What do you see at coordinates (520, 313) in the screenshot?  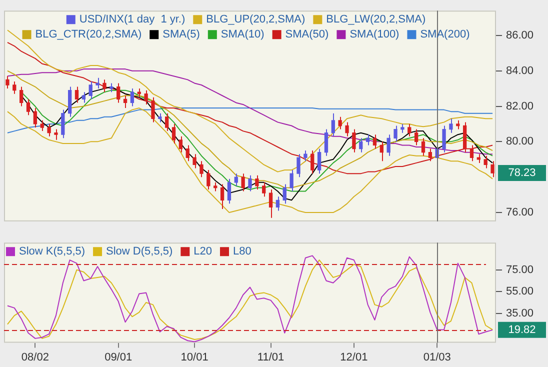 I see `y-tick-label: 35.00` at bounding box center [520, 313].